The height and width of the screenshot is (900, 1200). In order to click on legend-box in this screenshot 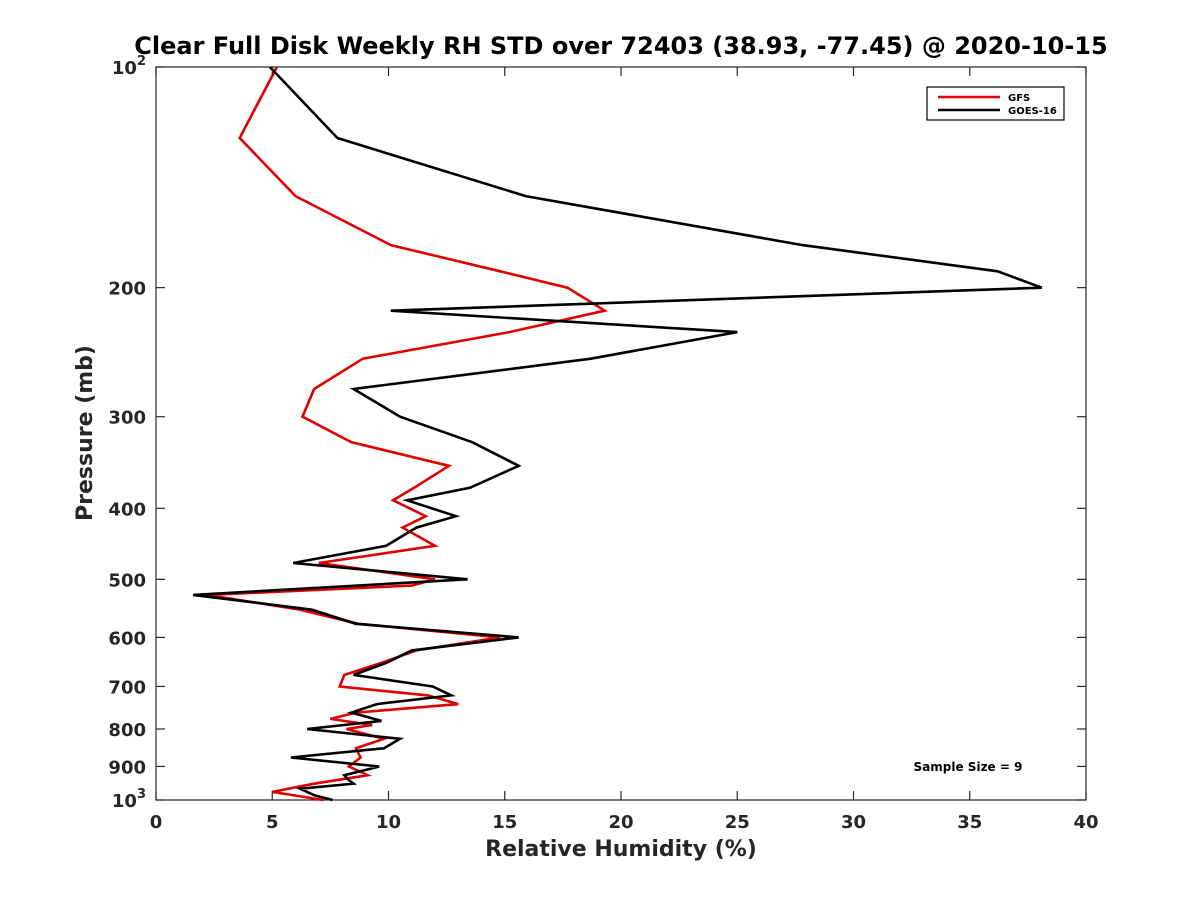, I will do `click(995, 103)`.